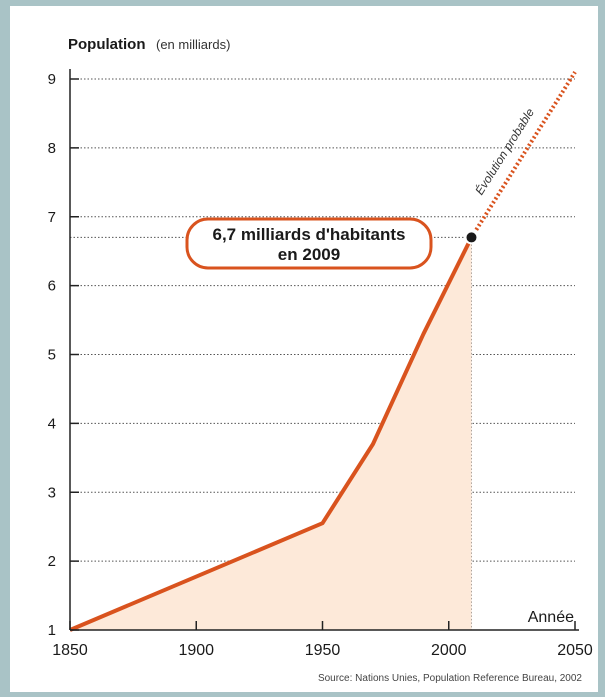 The height and width of the screenshot is (697, 605). I want to click on x-axis-label: Année, so click(551, 617).